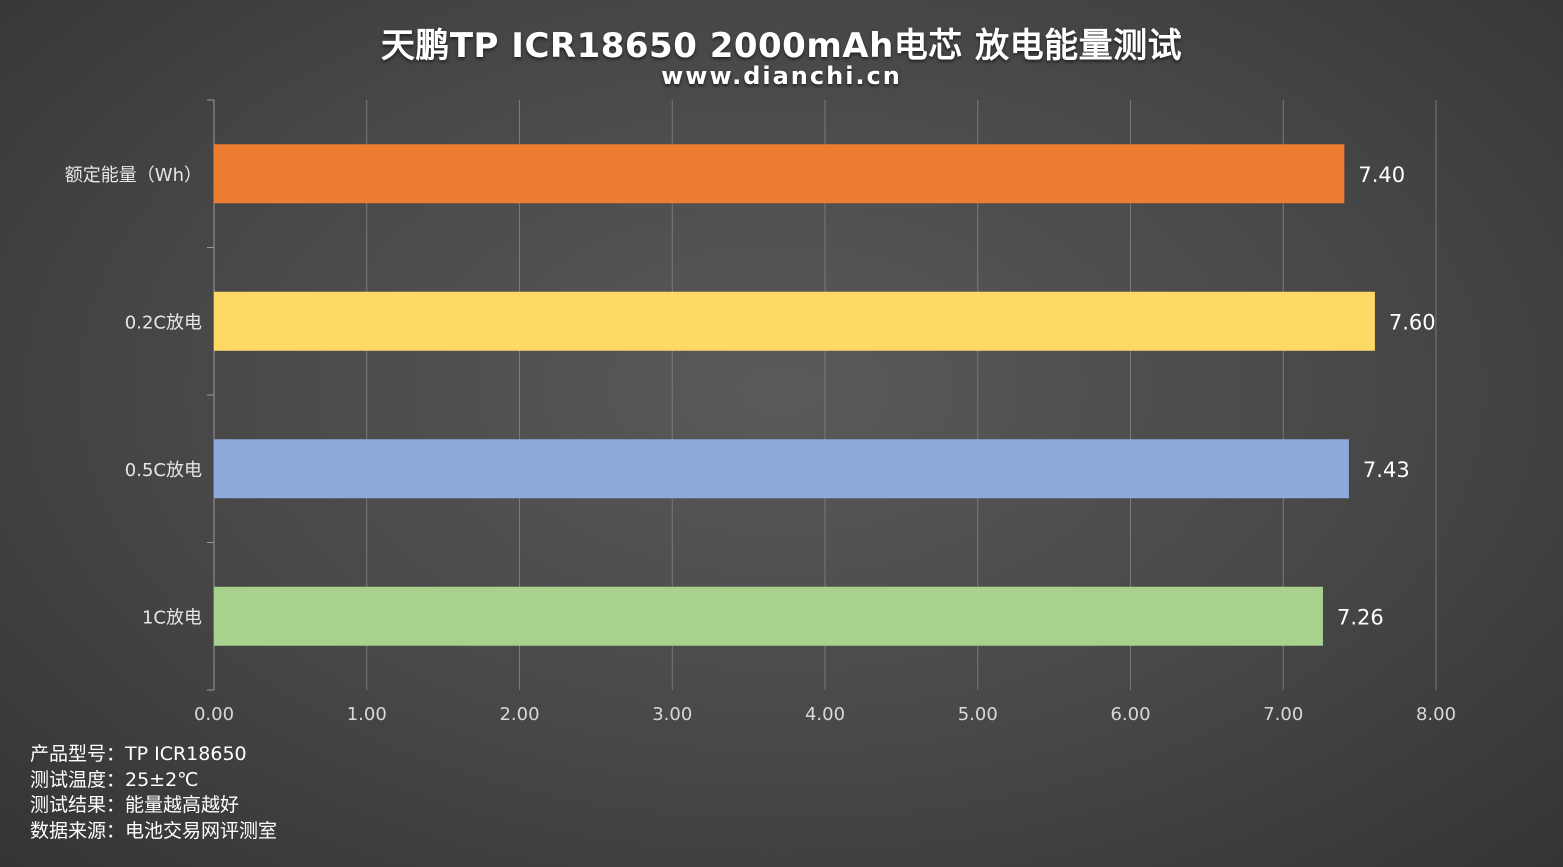 The width and height of the screenshot is (1563, 867). What do you see at coordinates (825, 714) in the screenshot?
I see `x-tick-label: 4.00` at bounding box center [825, 714].